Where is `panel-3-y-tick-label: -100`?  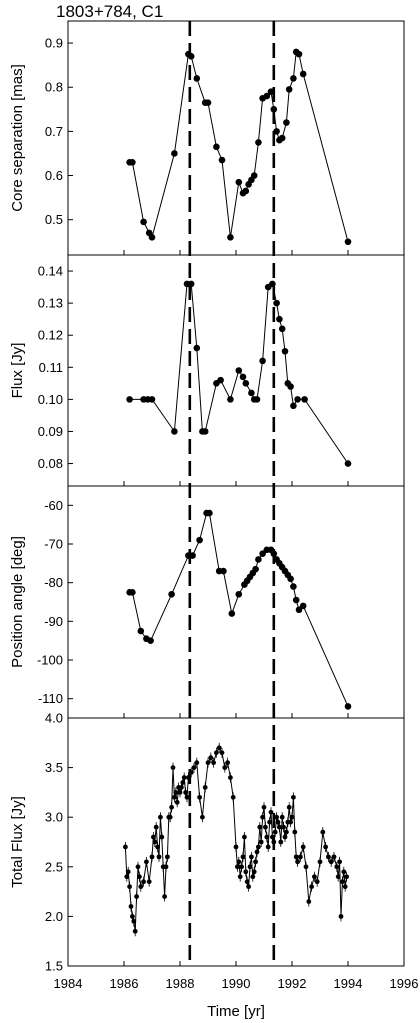 panel-3-y-tick-label: -100 is located at coordinates (50, 660).